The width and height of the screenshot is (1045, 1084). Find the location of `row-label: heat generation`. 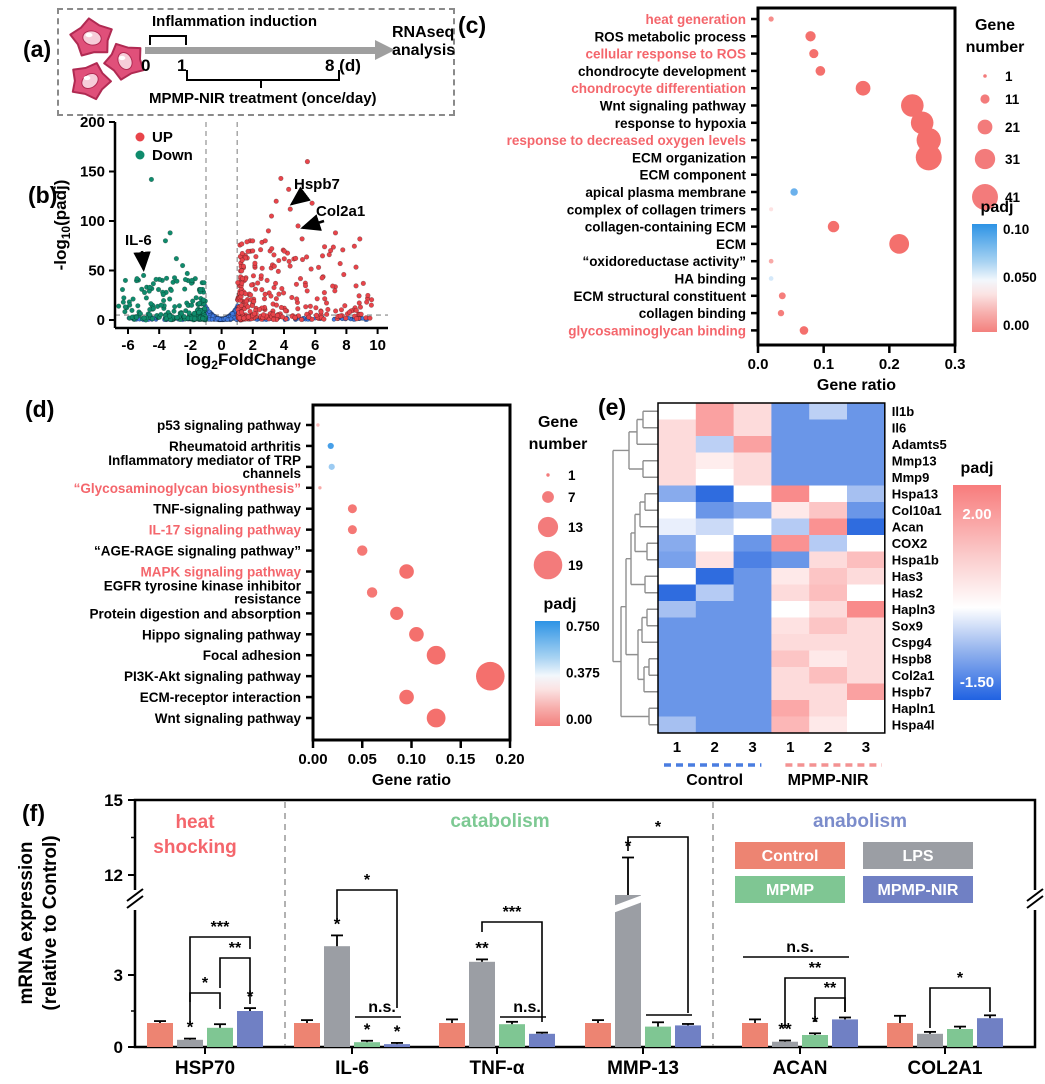

row-label: heat generation is located at coordinates (695, 19).